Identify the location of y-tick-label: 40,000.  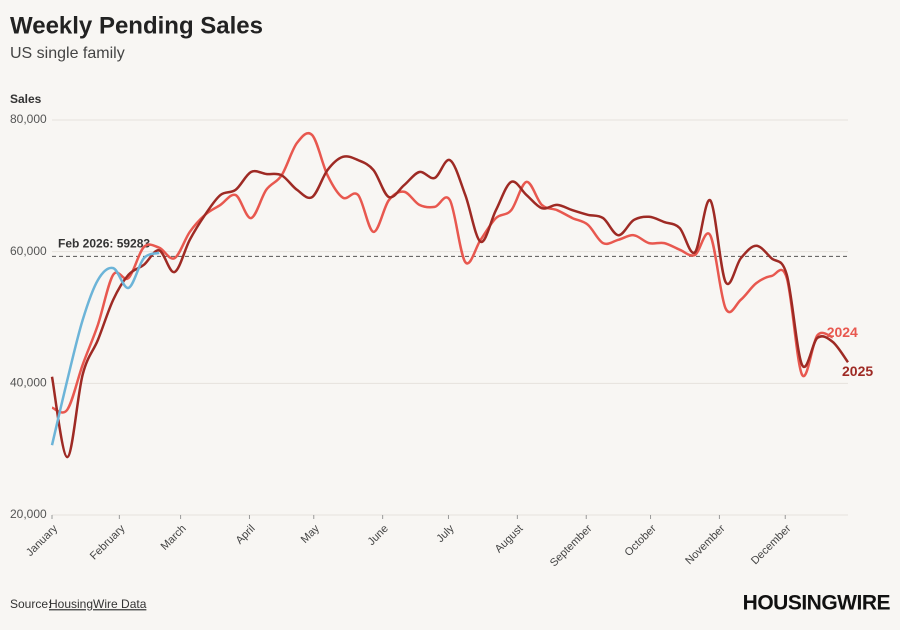
(28, 383).